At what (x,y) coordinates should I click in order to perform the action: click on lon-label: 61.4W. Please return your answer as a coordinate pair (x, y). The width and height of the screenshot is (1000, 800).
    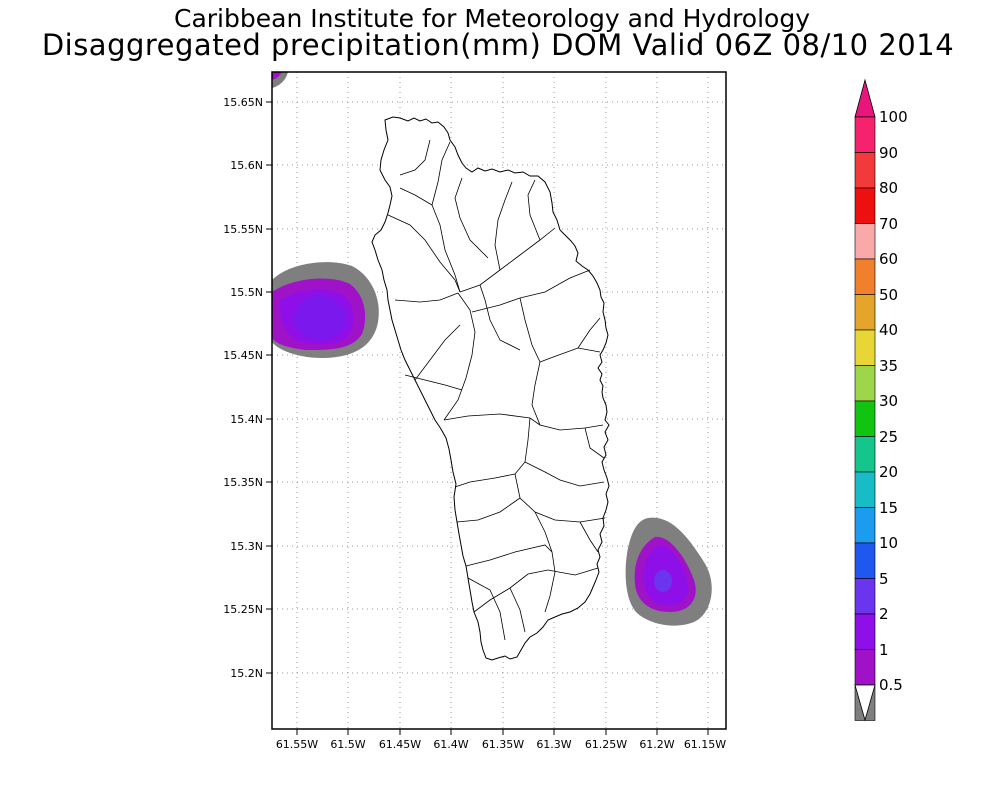
    Looking at the image, I should click on (450, 744).